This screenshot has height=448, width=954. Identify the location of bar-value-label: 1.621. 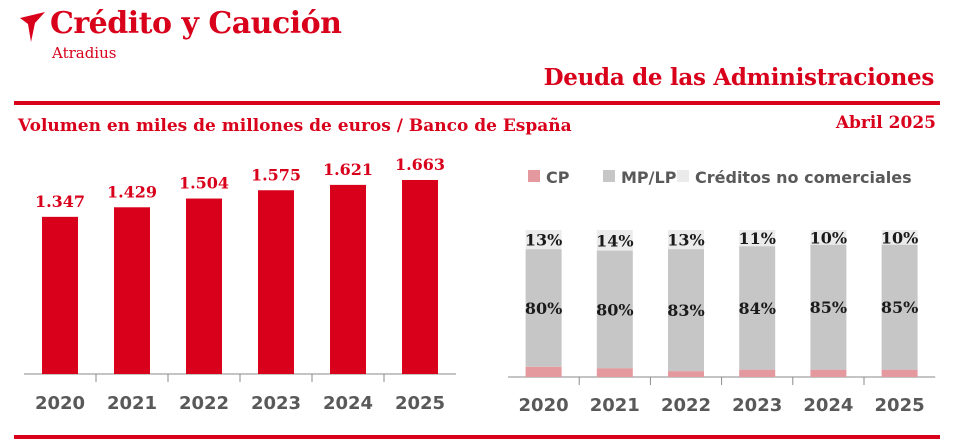
(348, 169).